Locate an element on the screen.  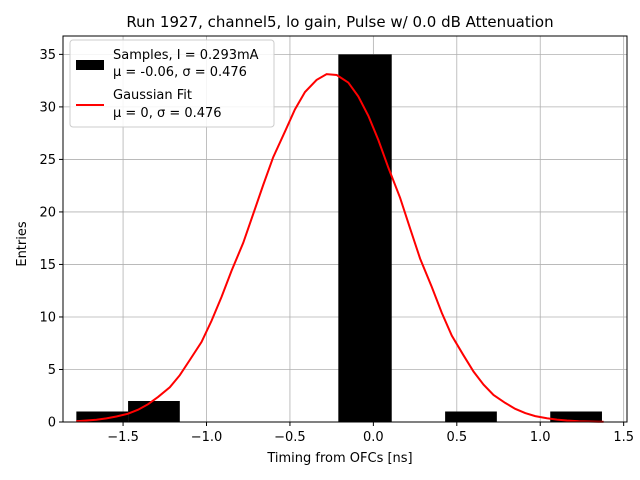
legend-histogram-name: Samples, I = 0.293mA is located at coordinates (186, 55).